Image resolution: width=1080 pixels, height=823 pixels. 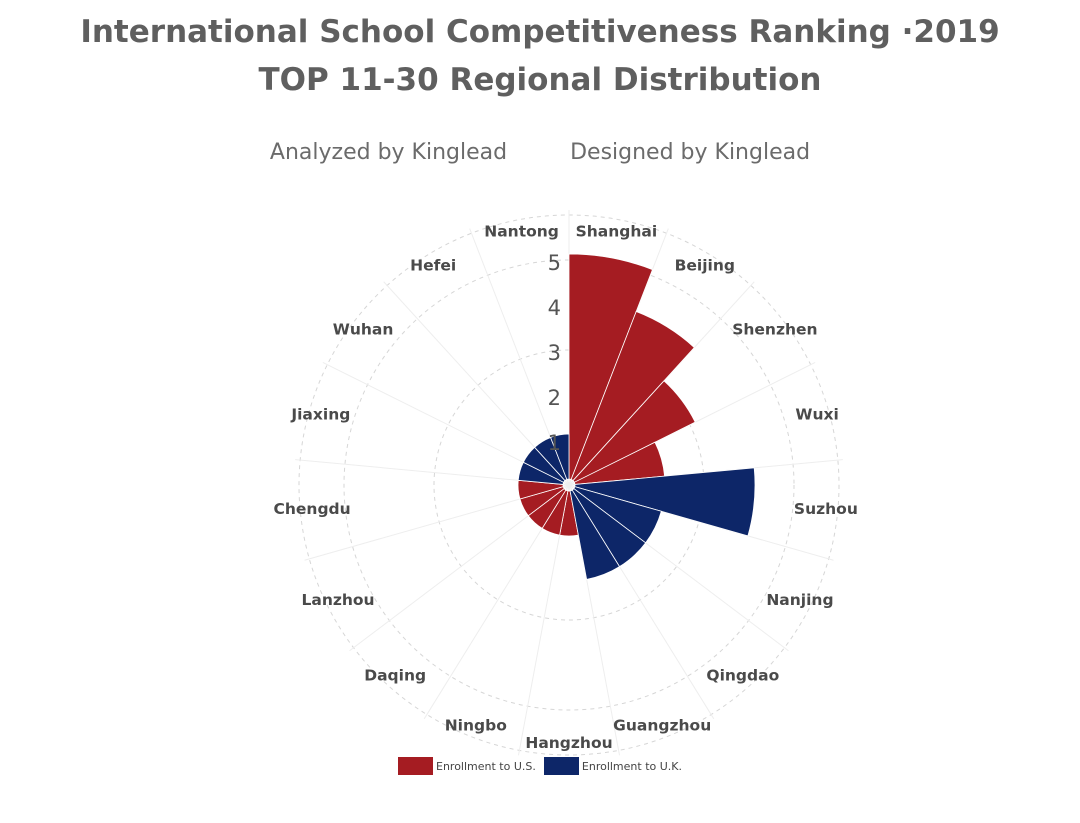 What do you see at coordinates (774, 330) in the screenshot?
I see `category-label: Shenzhen` at bounding box center [774, 330].